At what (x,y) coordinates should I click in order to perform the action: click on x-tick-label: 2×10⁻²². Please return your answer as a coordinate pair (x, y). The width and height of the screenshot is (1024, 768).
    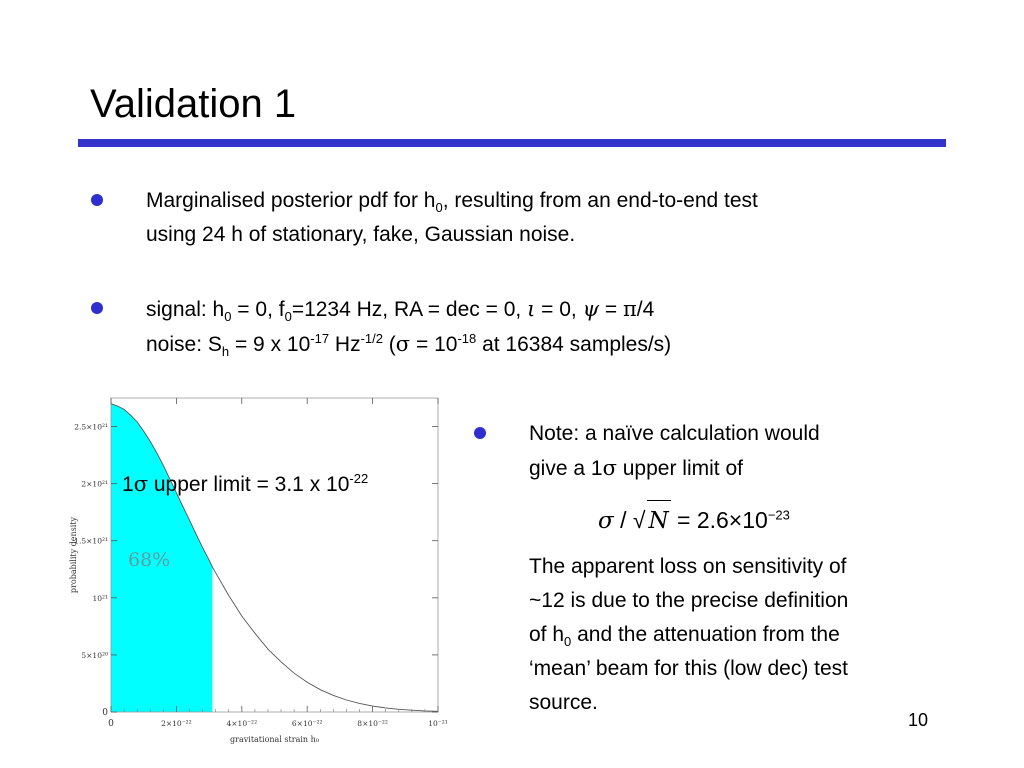
    Looking at the image, I should click on (176, 723).